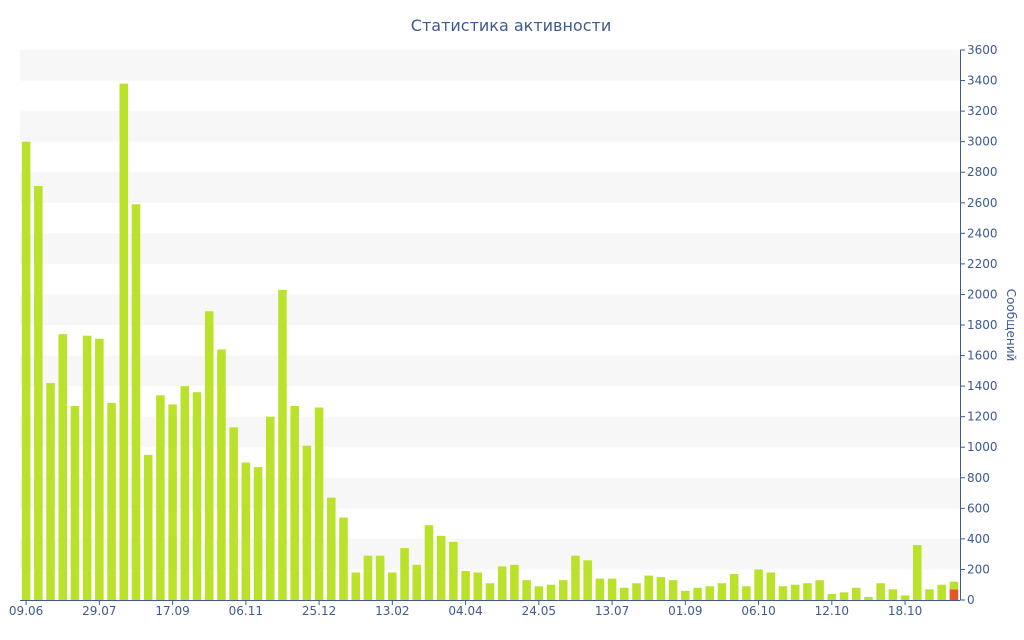 The width and height of the screenshot is (1024, 640). What do you see at coordinates (319, 611) in the screenshot?
I see `x-tick-label: 25.12` at bounding box center [319, 611].